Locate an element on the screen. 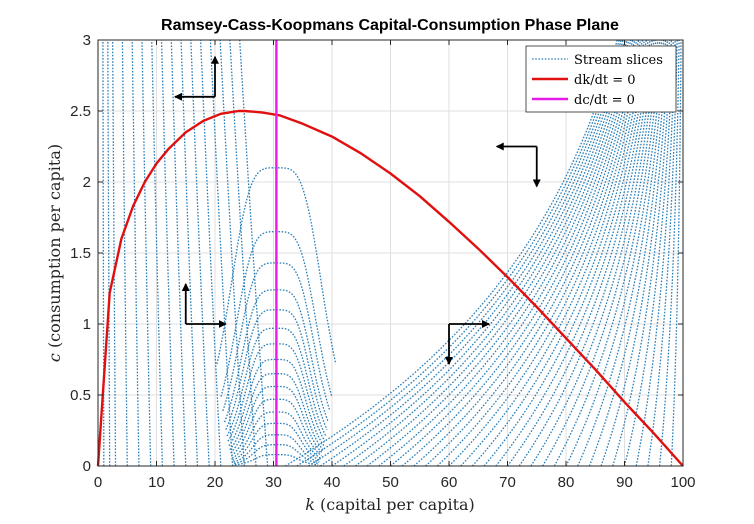 This screenshot has width=754, height=524. y-tick-label: 3 is located at coordinates (87, 40).